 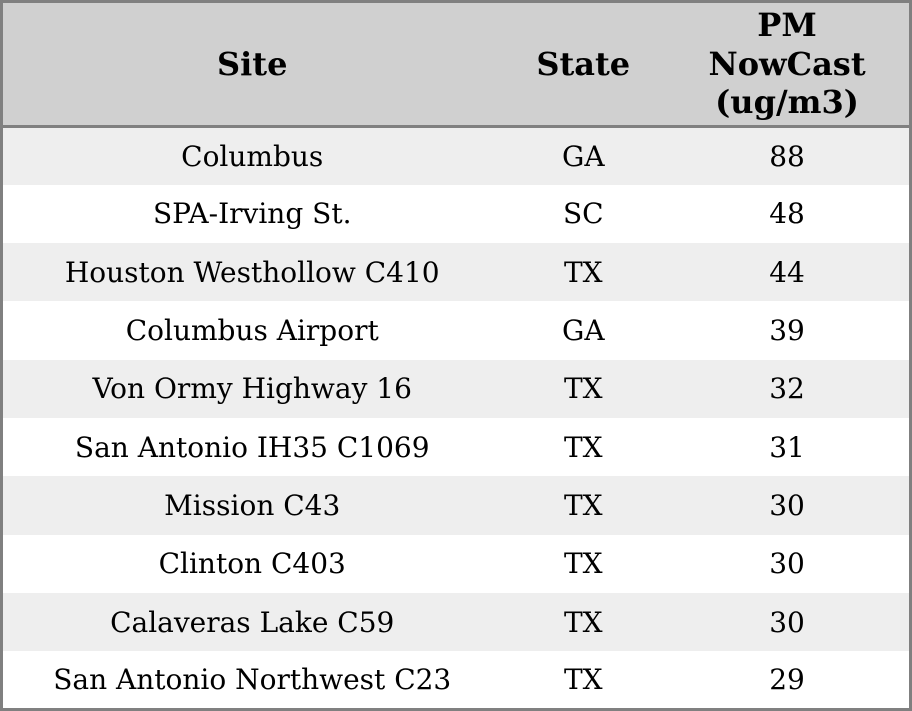 I want to click on table-row: Calaveras Lake C59 TX 30, so click(x=456, y=622).